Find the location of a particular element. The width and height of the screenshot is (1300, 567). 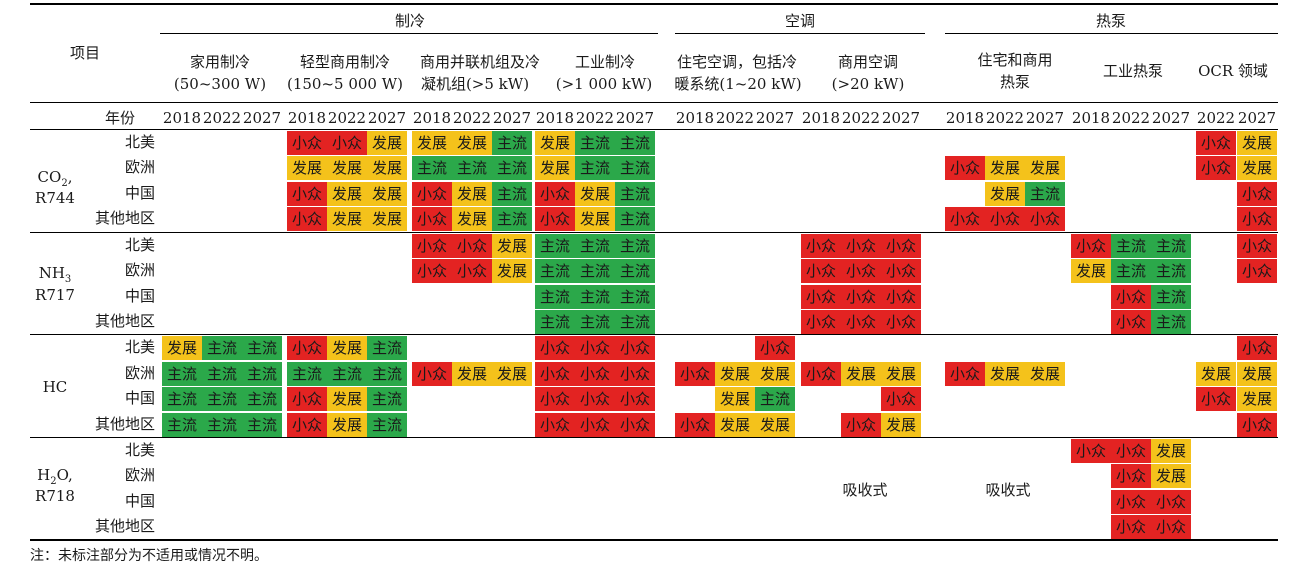

group-ac: 空调 is located at coordinates (799, 21).